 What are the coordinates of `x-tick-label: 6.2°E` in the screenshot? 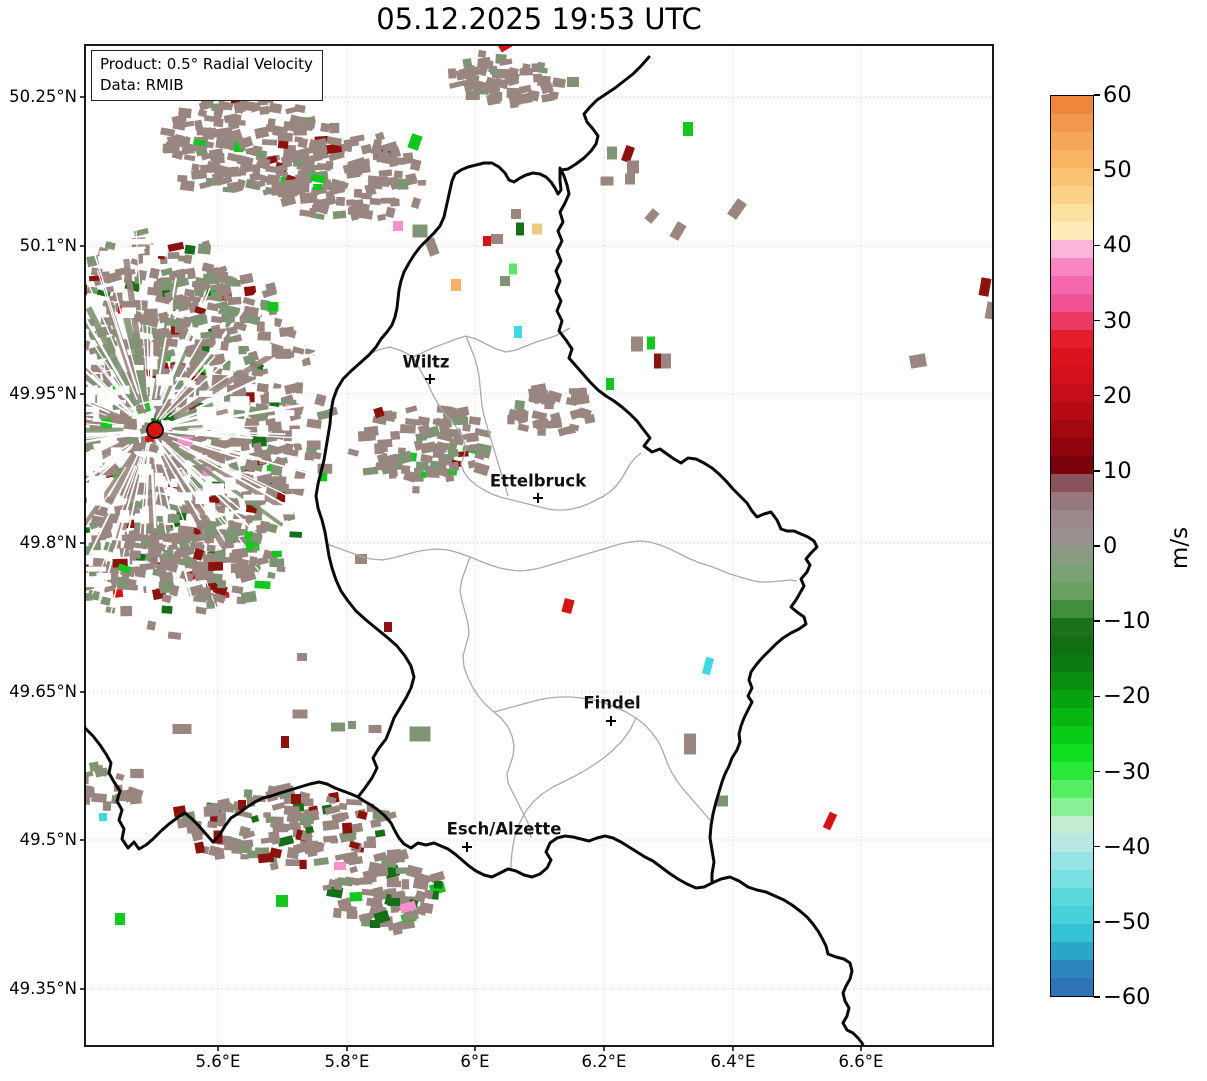 It's located at (604, 1061).